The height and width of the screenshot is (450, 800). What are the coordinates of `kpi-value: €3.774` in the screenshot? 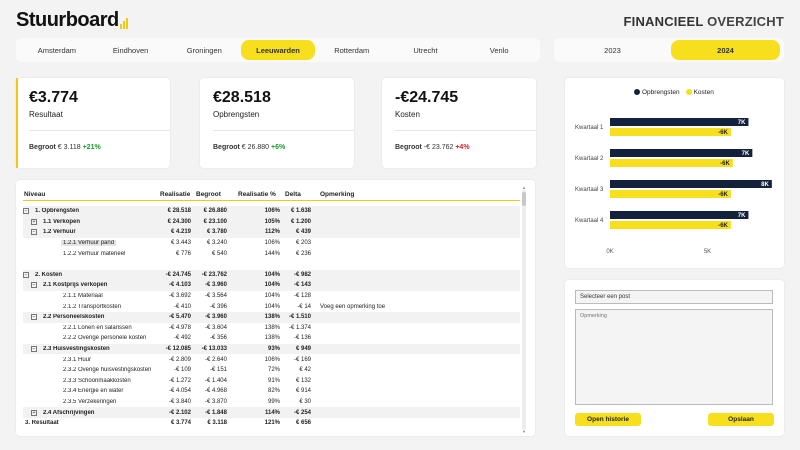 It's located at (53, 97).